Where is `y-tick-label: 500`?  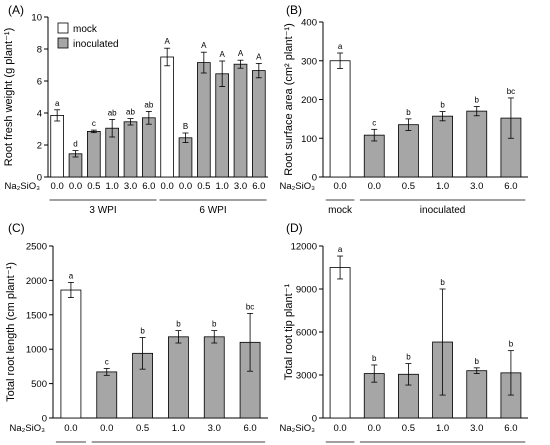 y-tick-label: 500 is located at coordinates (39, 384).